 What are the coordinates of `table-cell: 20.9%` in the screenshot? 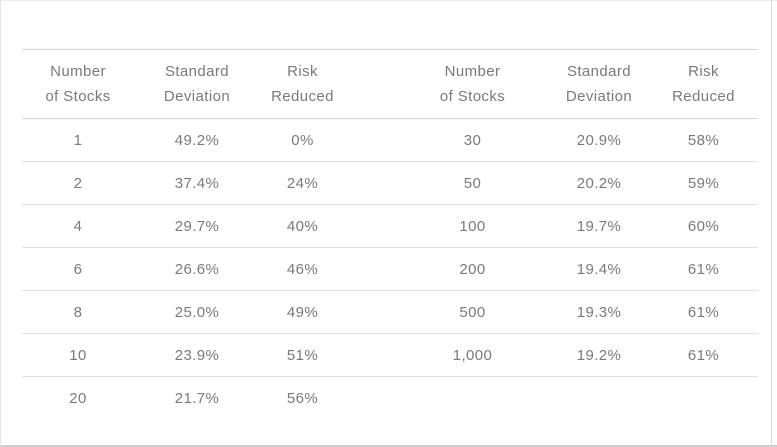 It's located at (599, 140).